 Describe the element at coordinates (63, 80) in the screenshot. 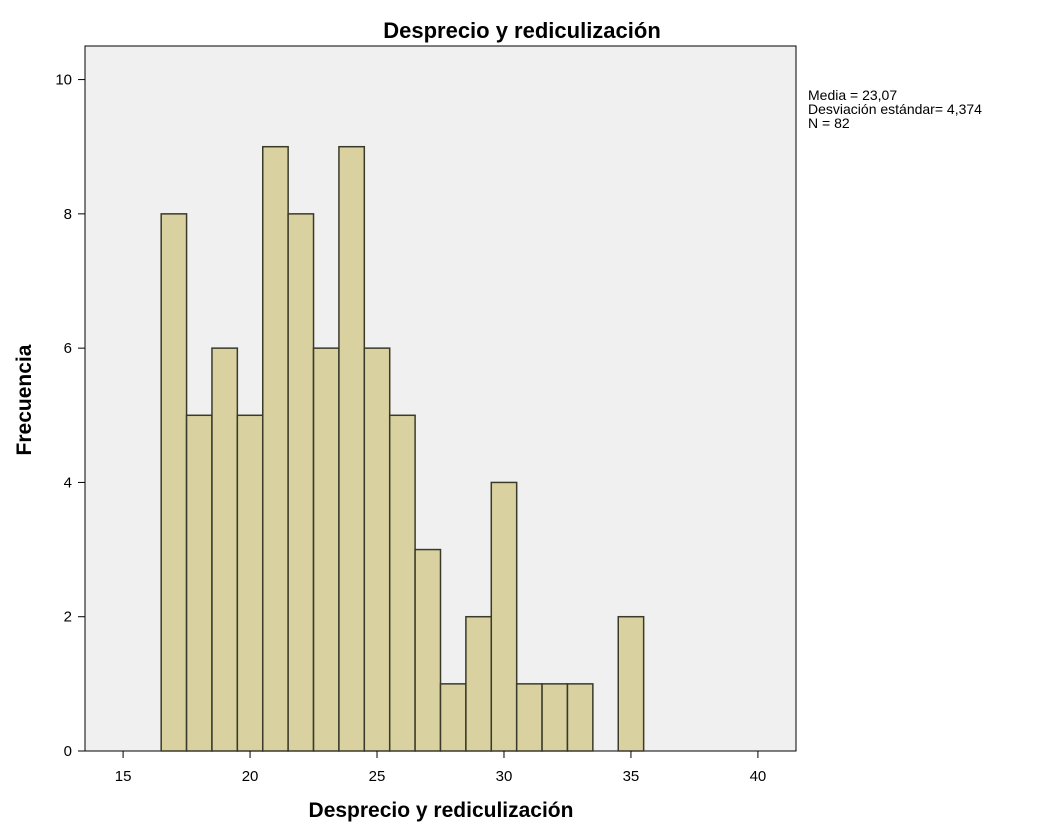

I see `y-tick-label: 10` at that location.